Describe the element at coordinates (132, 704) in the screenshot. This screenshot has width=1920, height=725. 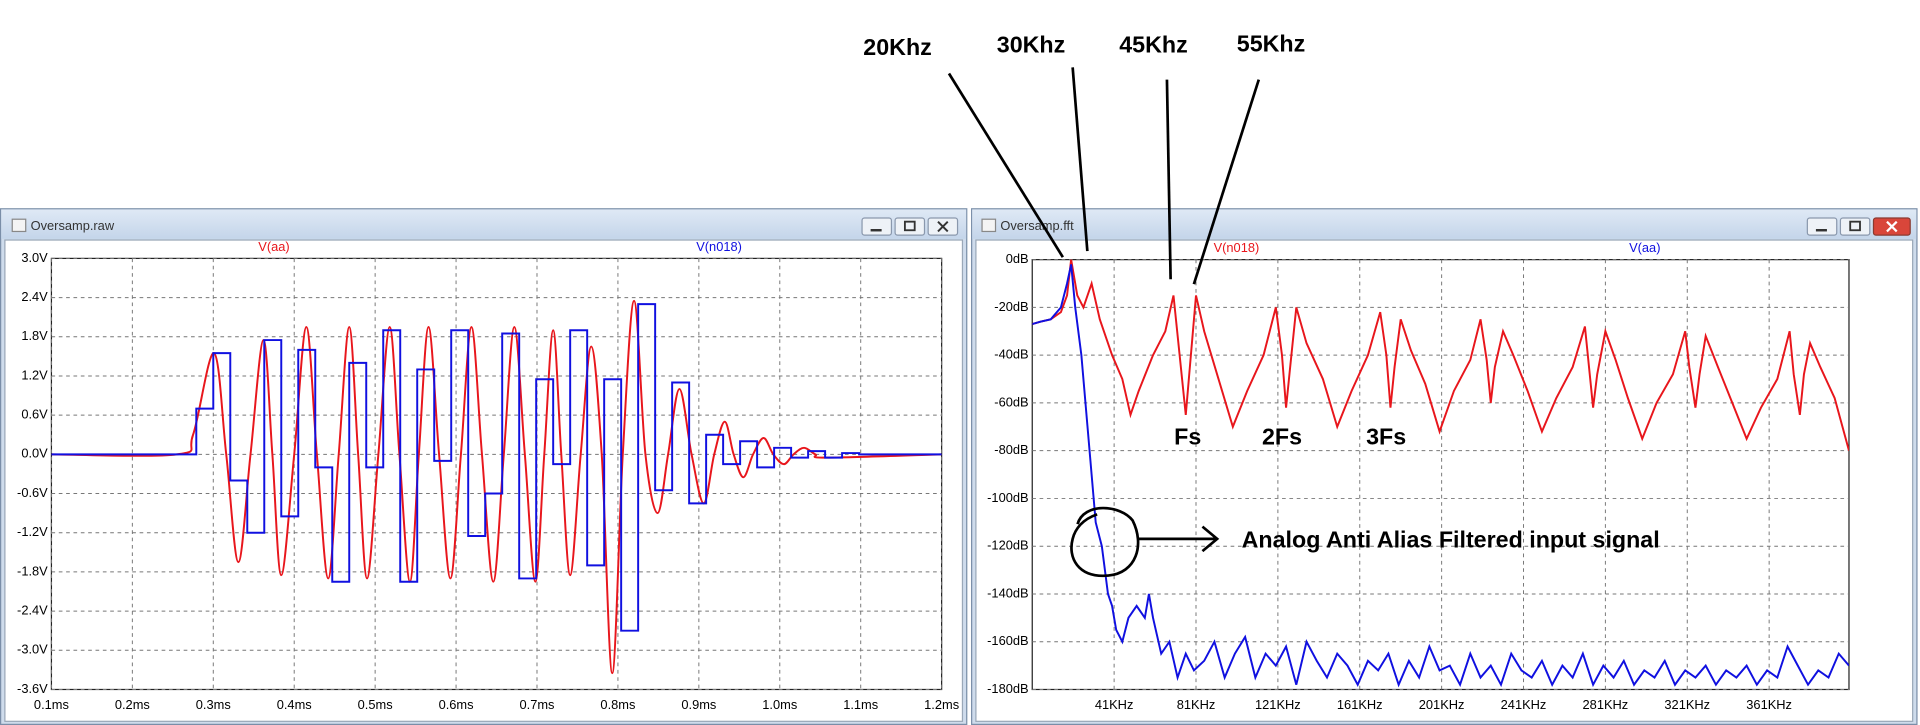
I see `x-tick-label: 0.2ms` at that location.